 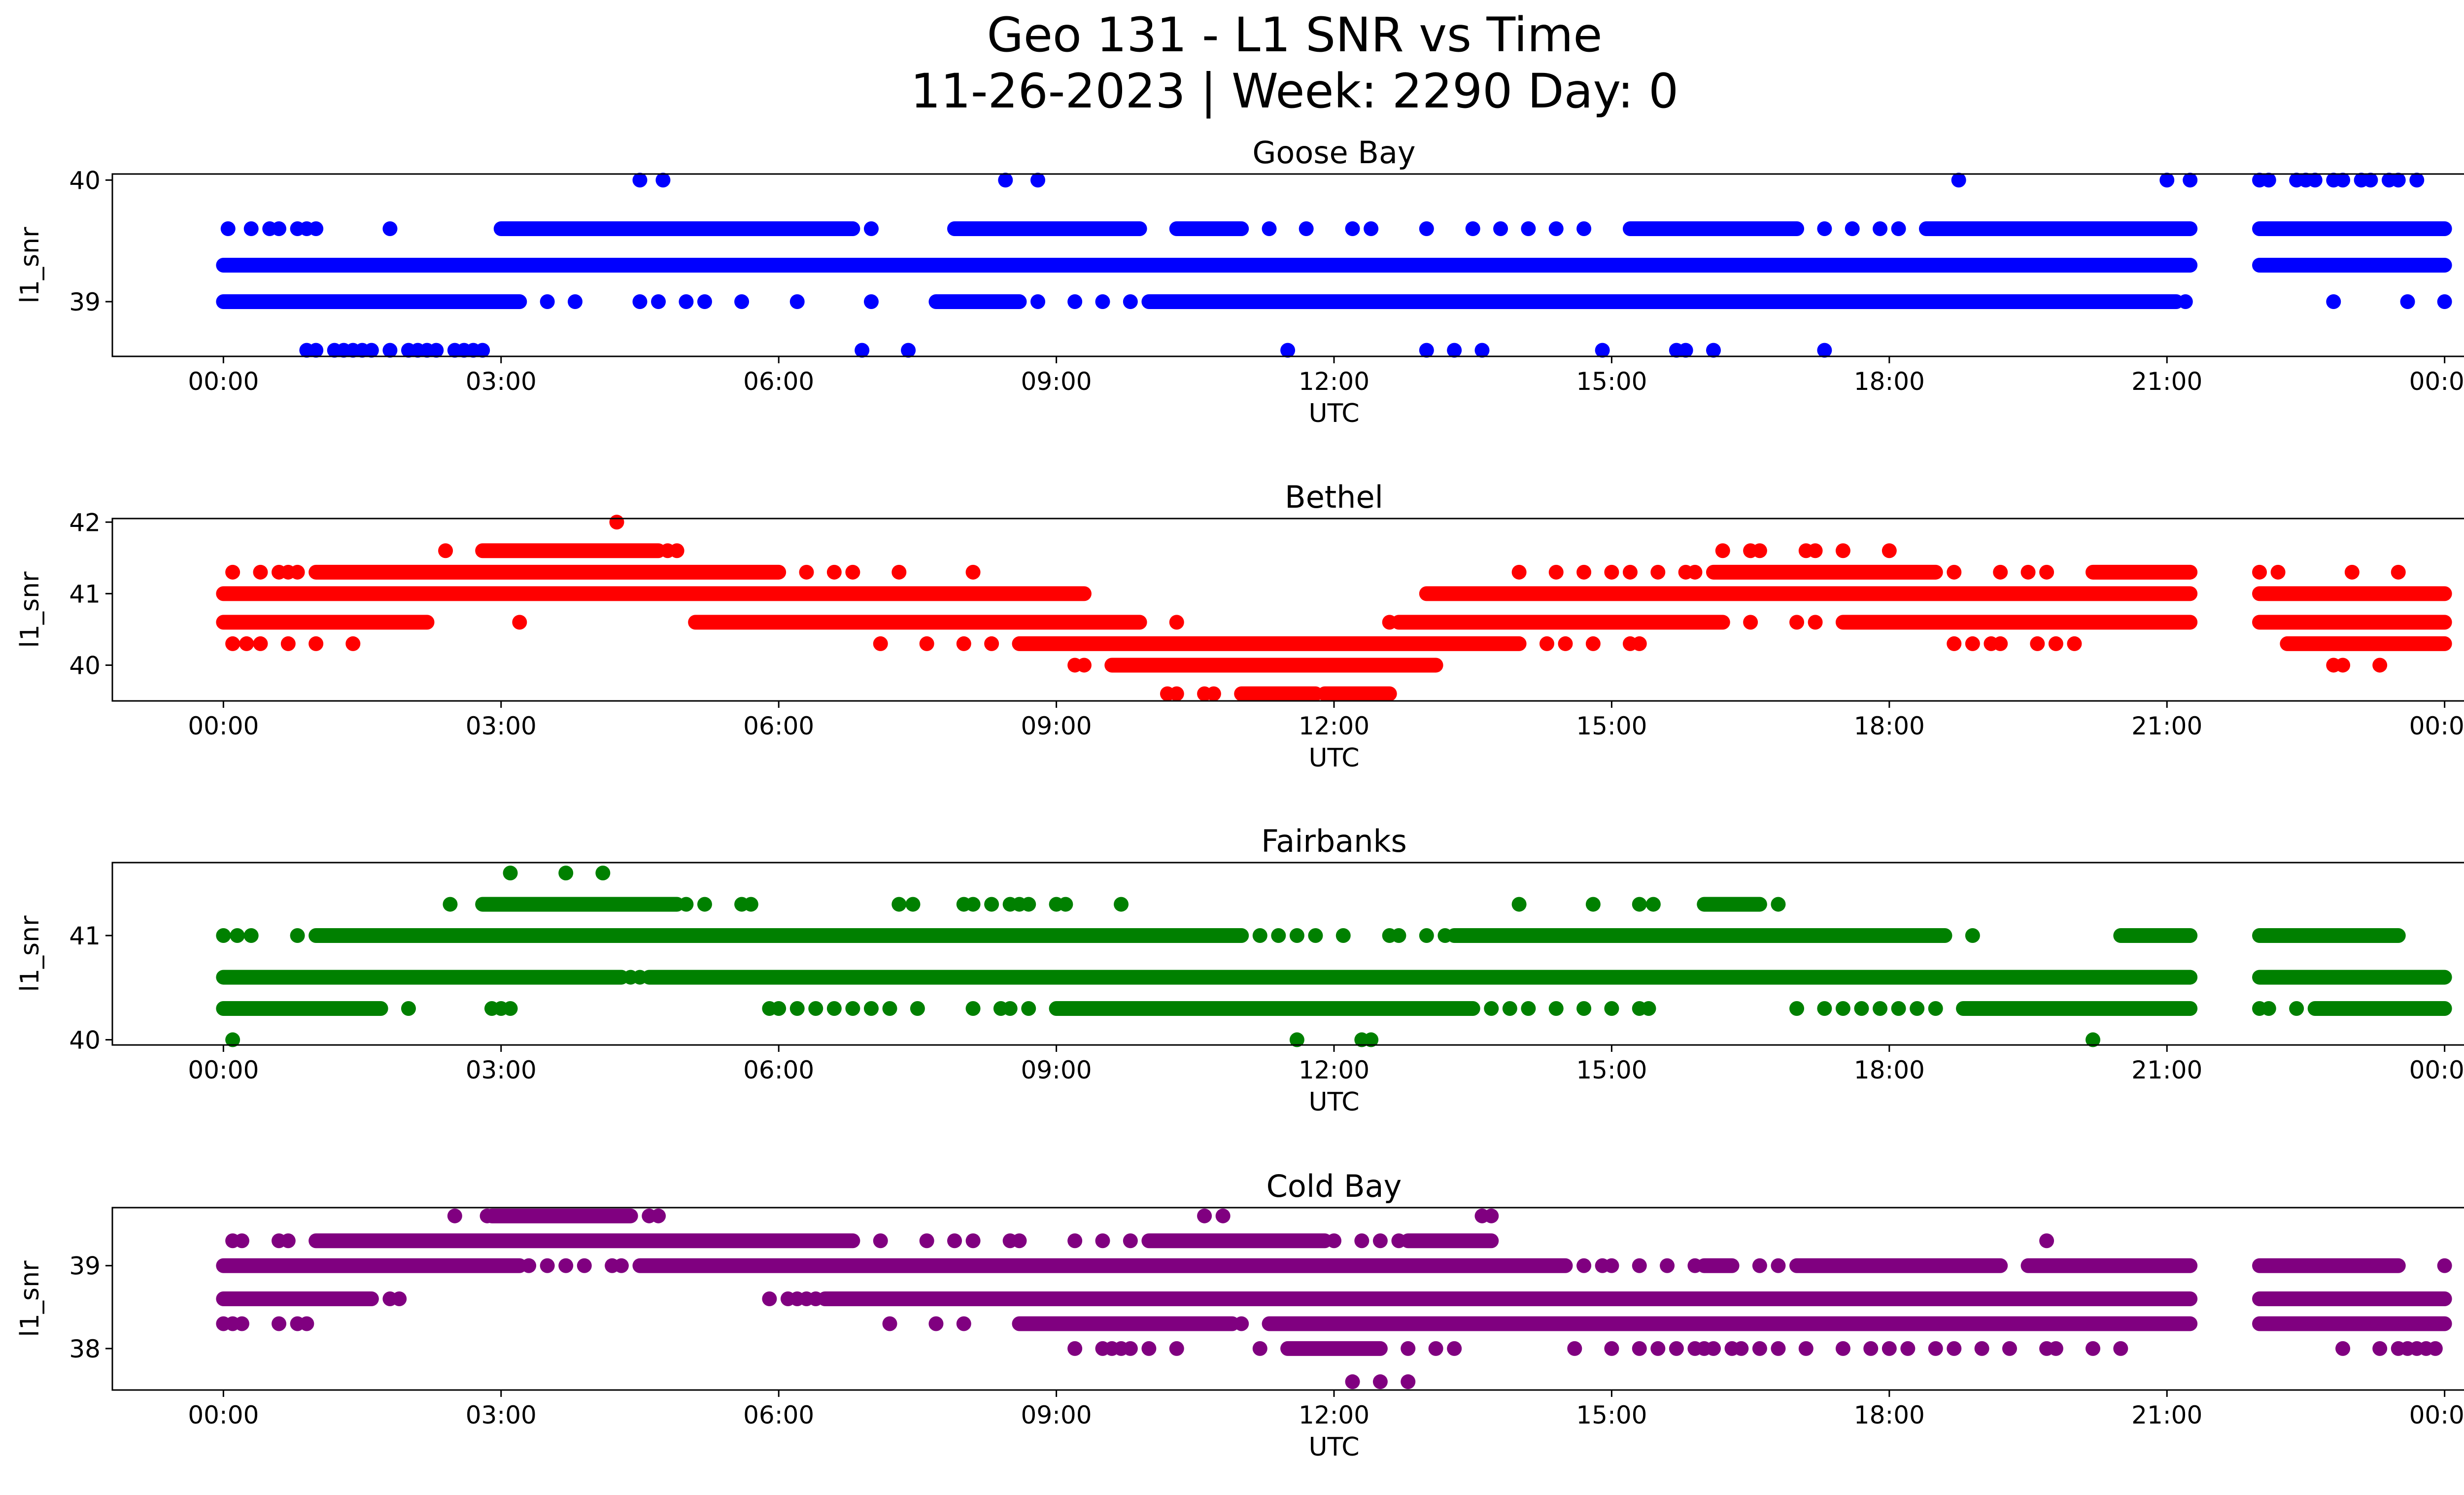 I want to click on goose-bay-ytick-label: 39, so click(x=85, y=302).